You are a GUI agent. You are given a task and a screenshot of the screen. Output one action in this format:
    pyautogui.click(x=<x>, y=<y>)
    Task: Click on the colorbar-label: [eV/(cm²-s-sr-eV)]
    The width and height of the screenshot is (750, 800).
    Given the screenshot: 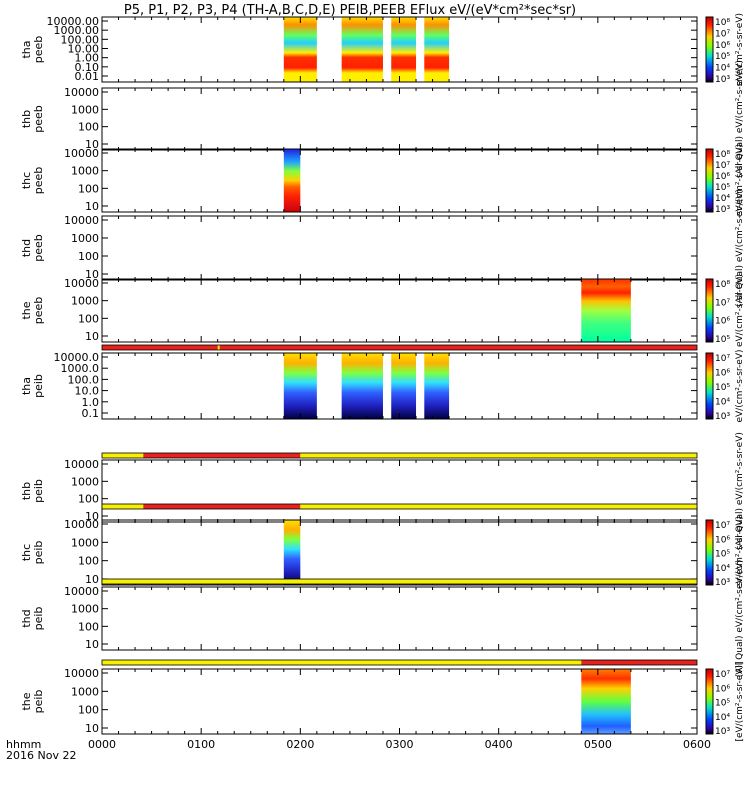 What is the action you would take?
    pyautogui.click(x=740, y=701)
    